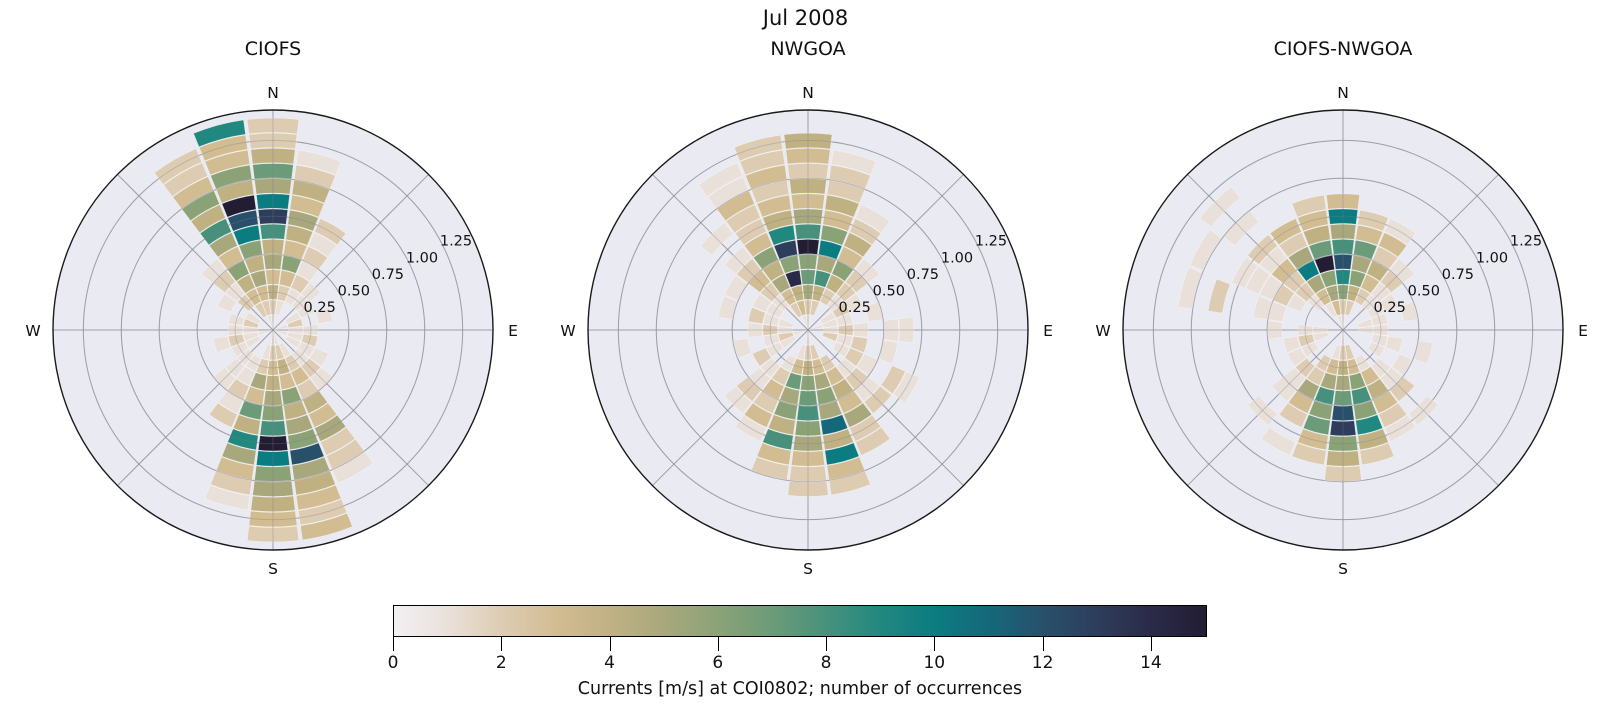 The width and height of the screenshot is (1611, 724). Describe the element at coordinates (456, 242) in the screenshot. I see `radial-tick-label: 1.25` at that location.